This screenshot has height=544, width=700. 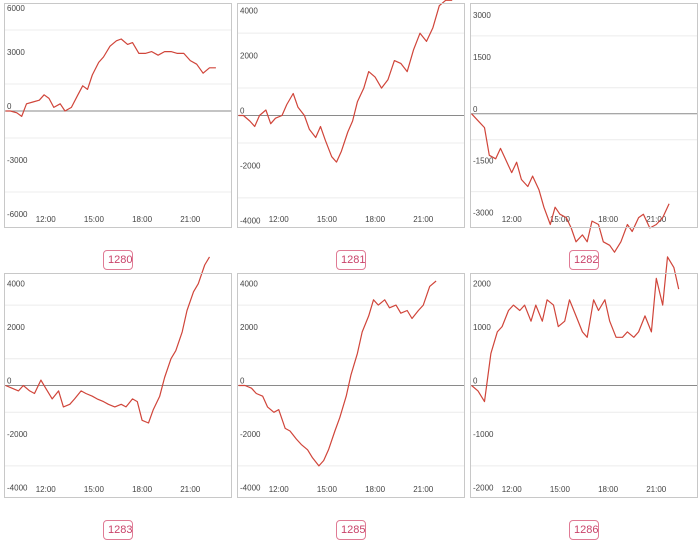 I want to click on chart-label-badge: 1280, so click(x=118, y=260).